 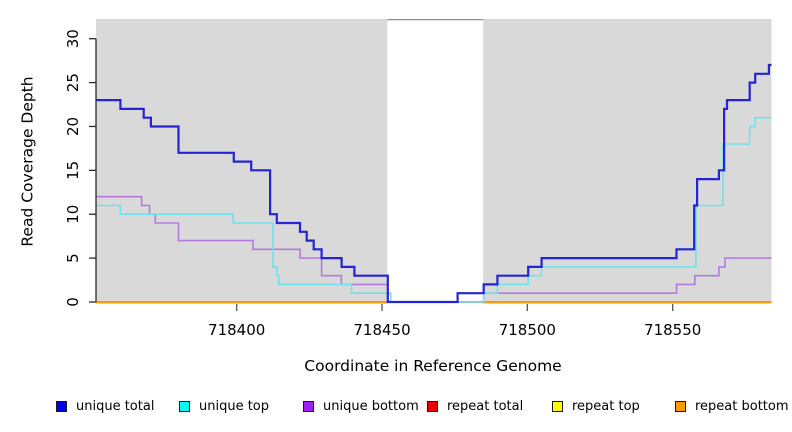 I want to click on y-tick-label: 15, so click(x=73, y=170).